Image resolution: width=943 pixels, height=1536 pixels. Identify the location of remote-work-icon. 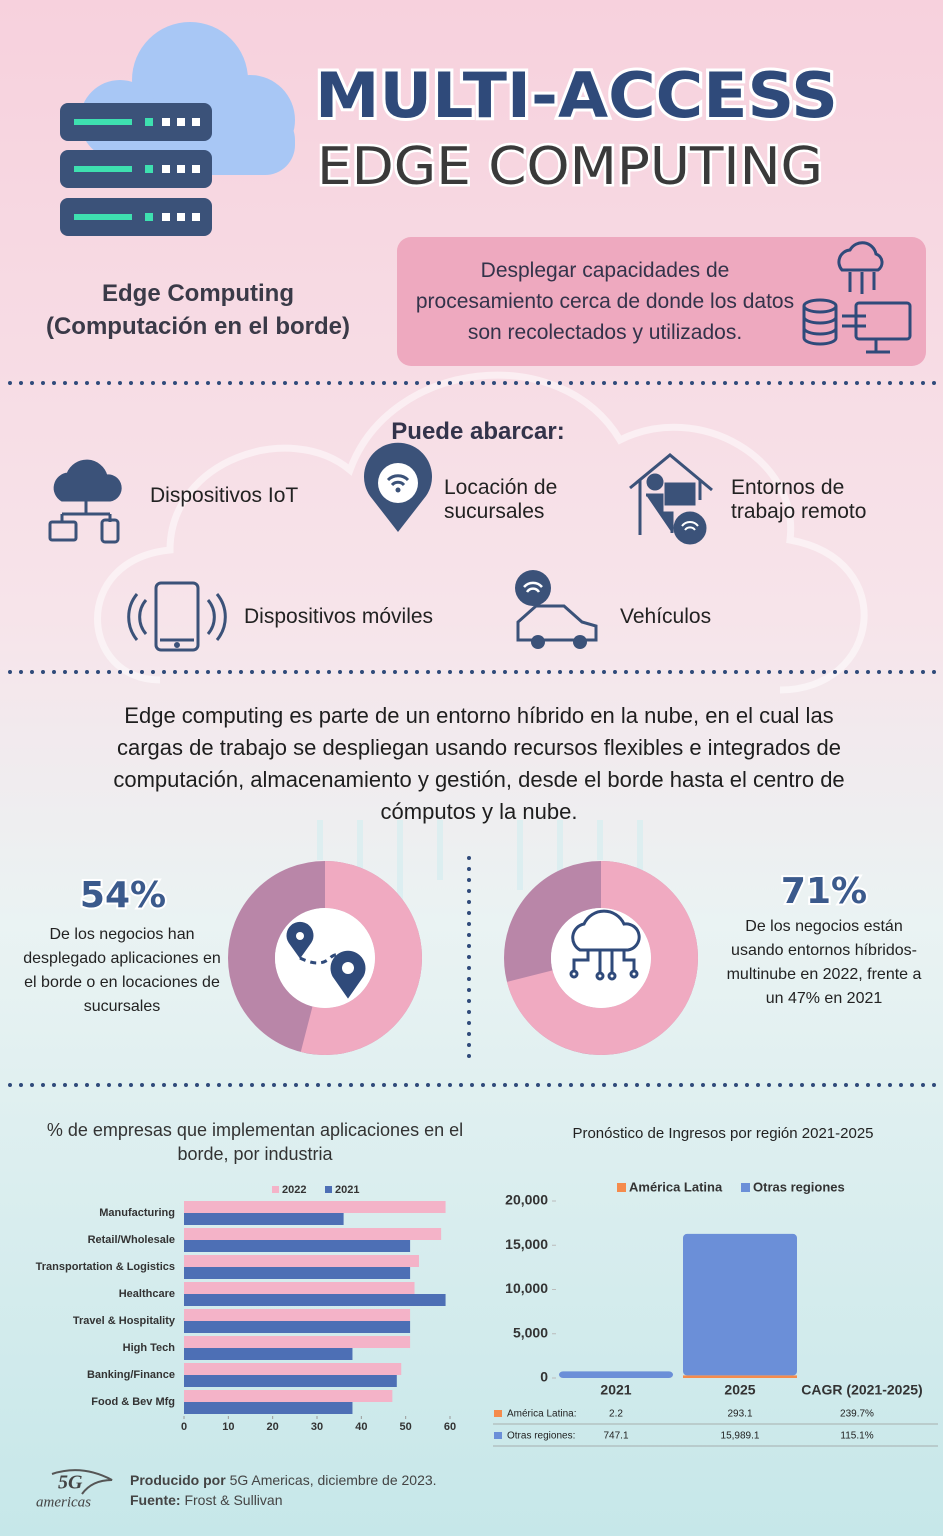
(671, 499).